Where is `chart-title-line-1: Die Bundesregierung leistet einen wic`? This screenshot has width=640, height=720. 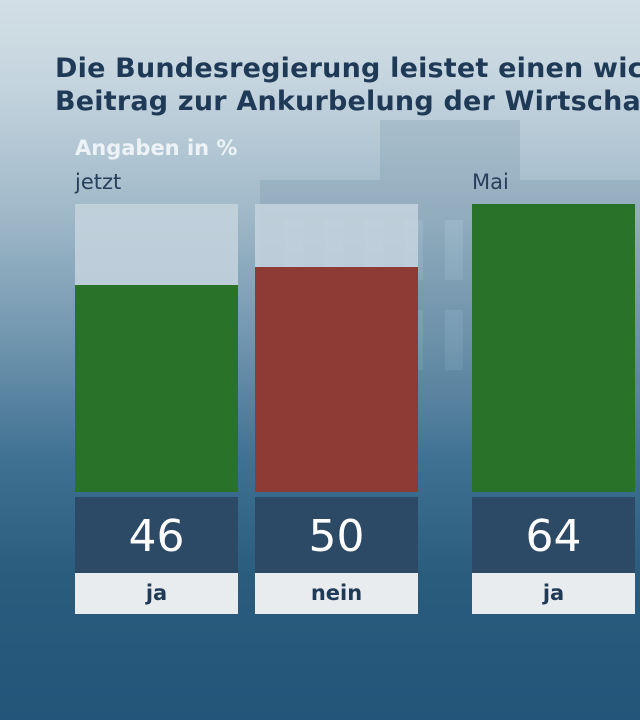 chart-title-line-1: Die Bundesregierung leistet einen wic is located at coordinates (347, 68).